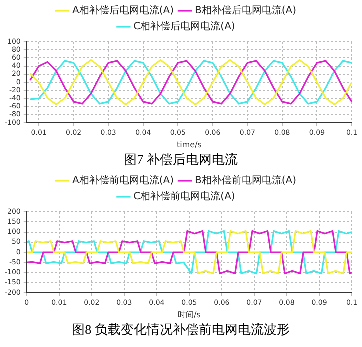  I want to click on legend-label: B相补偿后电网电流(A), so click(245, 10).